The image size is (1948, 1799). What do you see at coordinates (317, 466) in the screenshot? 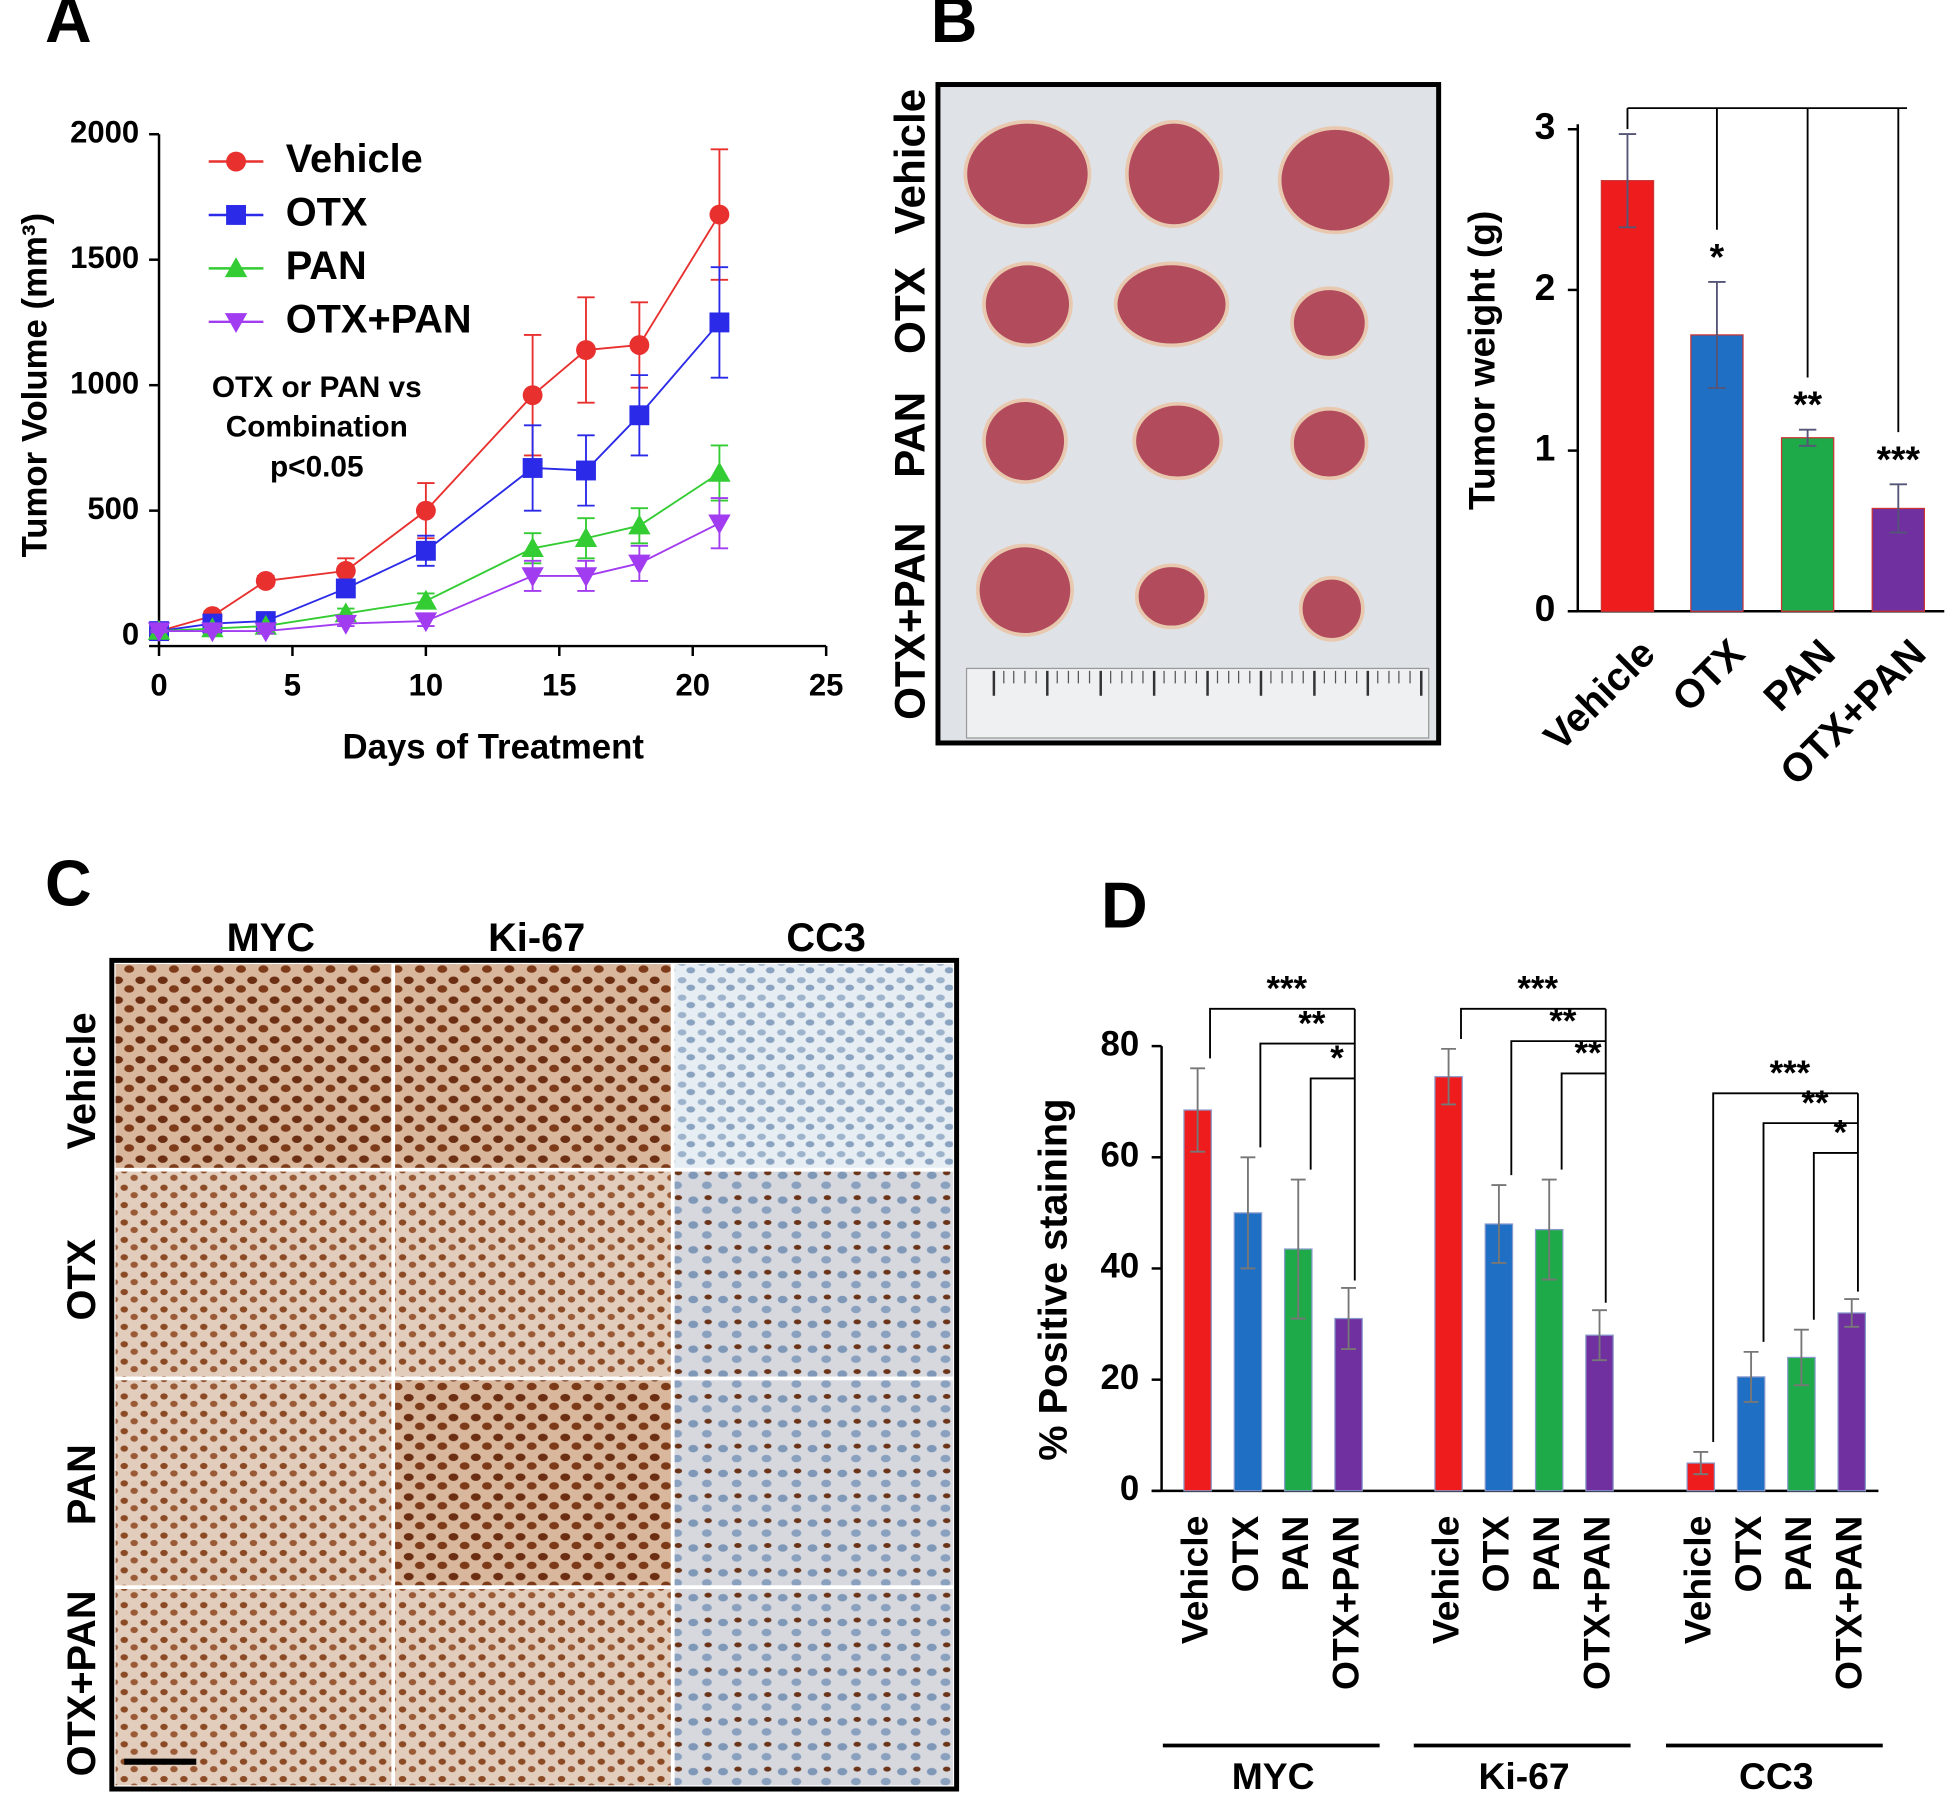
I see `annotation: p<0.05` at bounding box center [317, 466].